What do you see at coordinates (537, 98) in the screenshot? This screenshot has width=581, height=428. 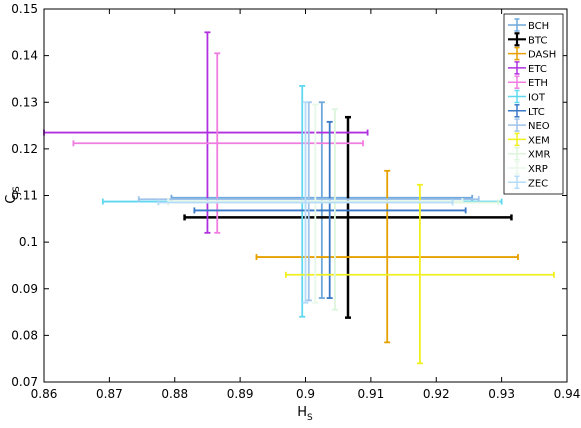 I see `legend-label: IOT` at bounding box center [537, 98].